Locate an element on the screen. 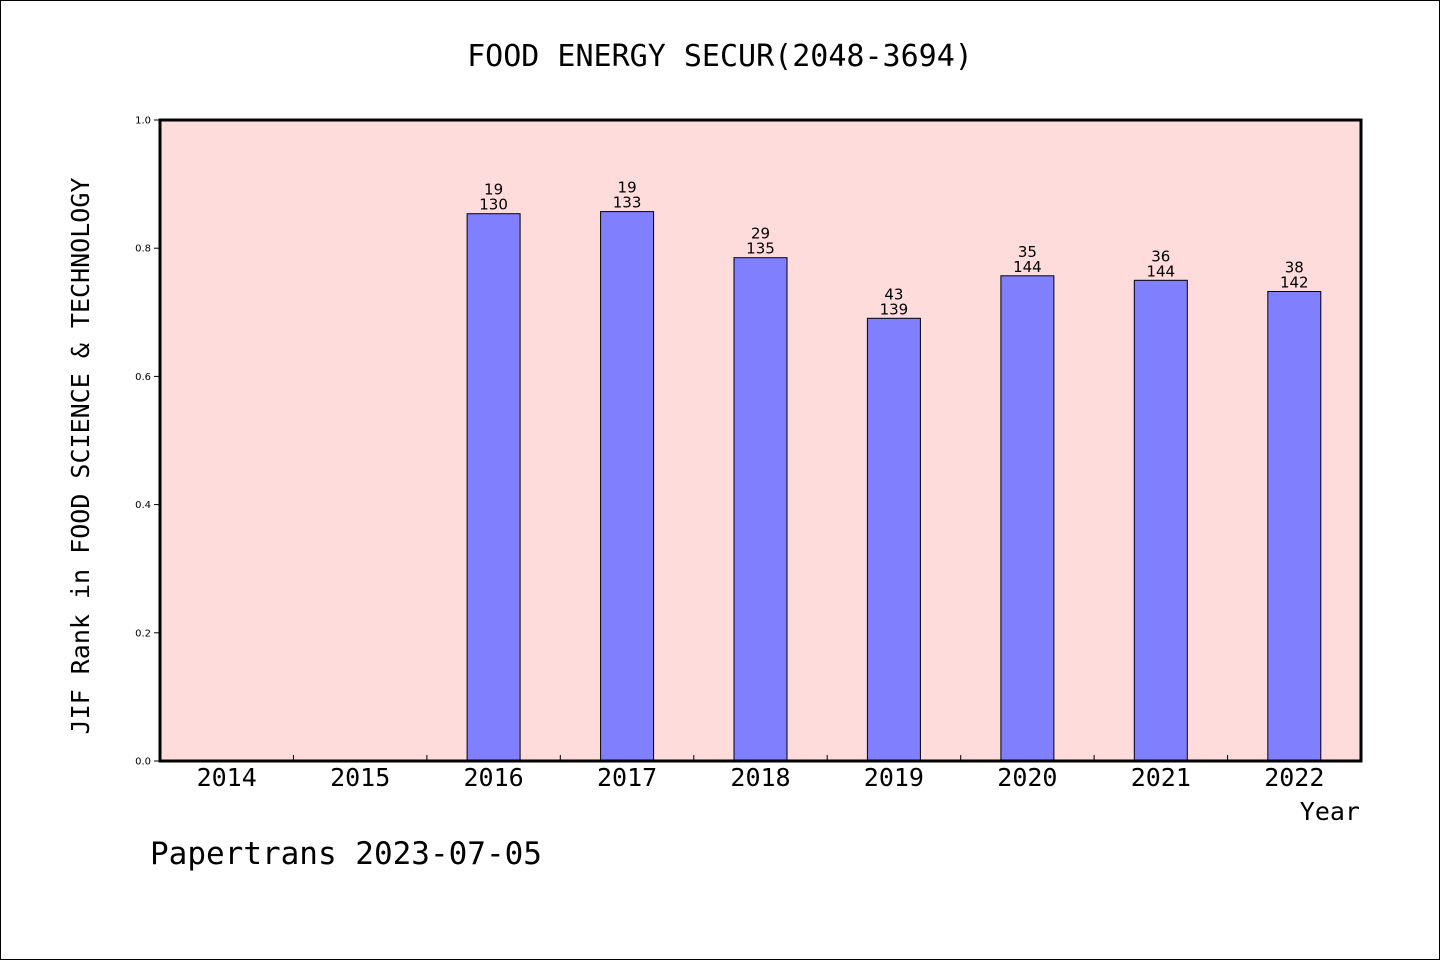  bar-rank-label-2017: 19 is located at coordinates (627, 188).